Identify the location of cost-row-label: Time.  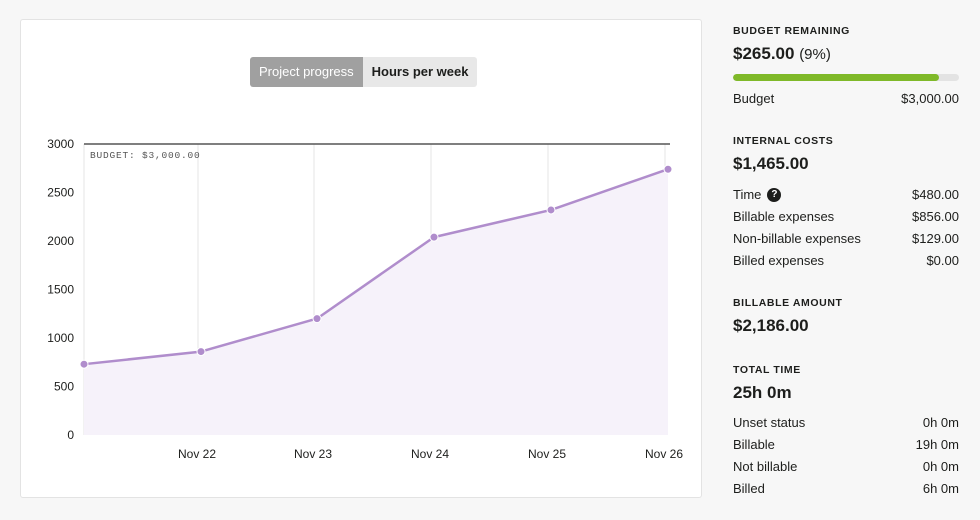
(747, 194).